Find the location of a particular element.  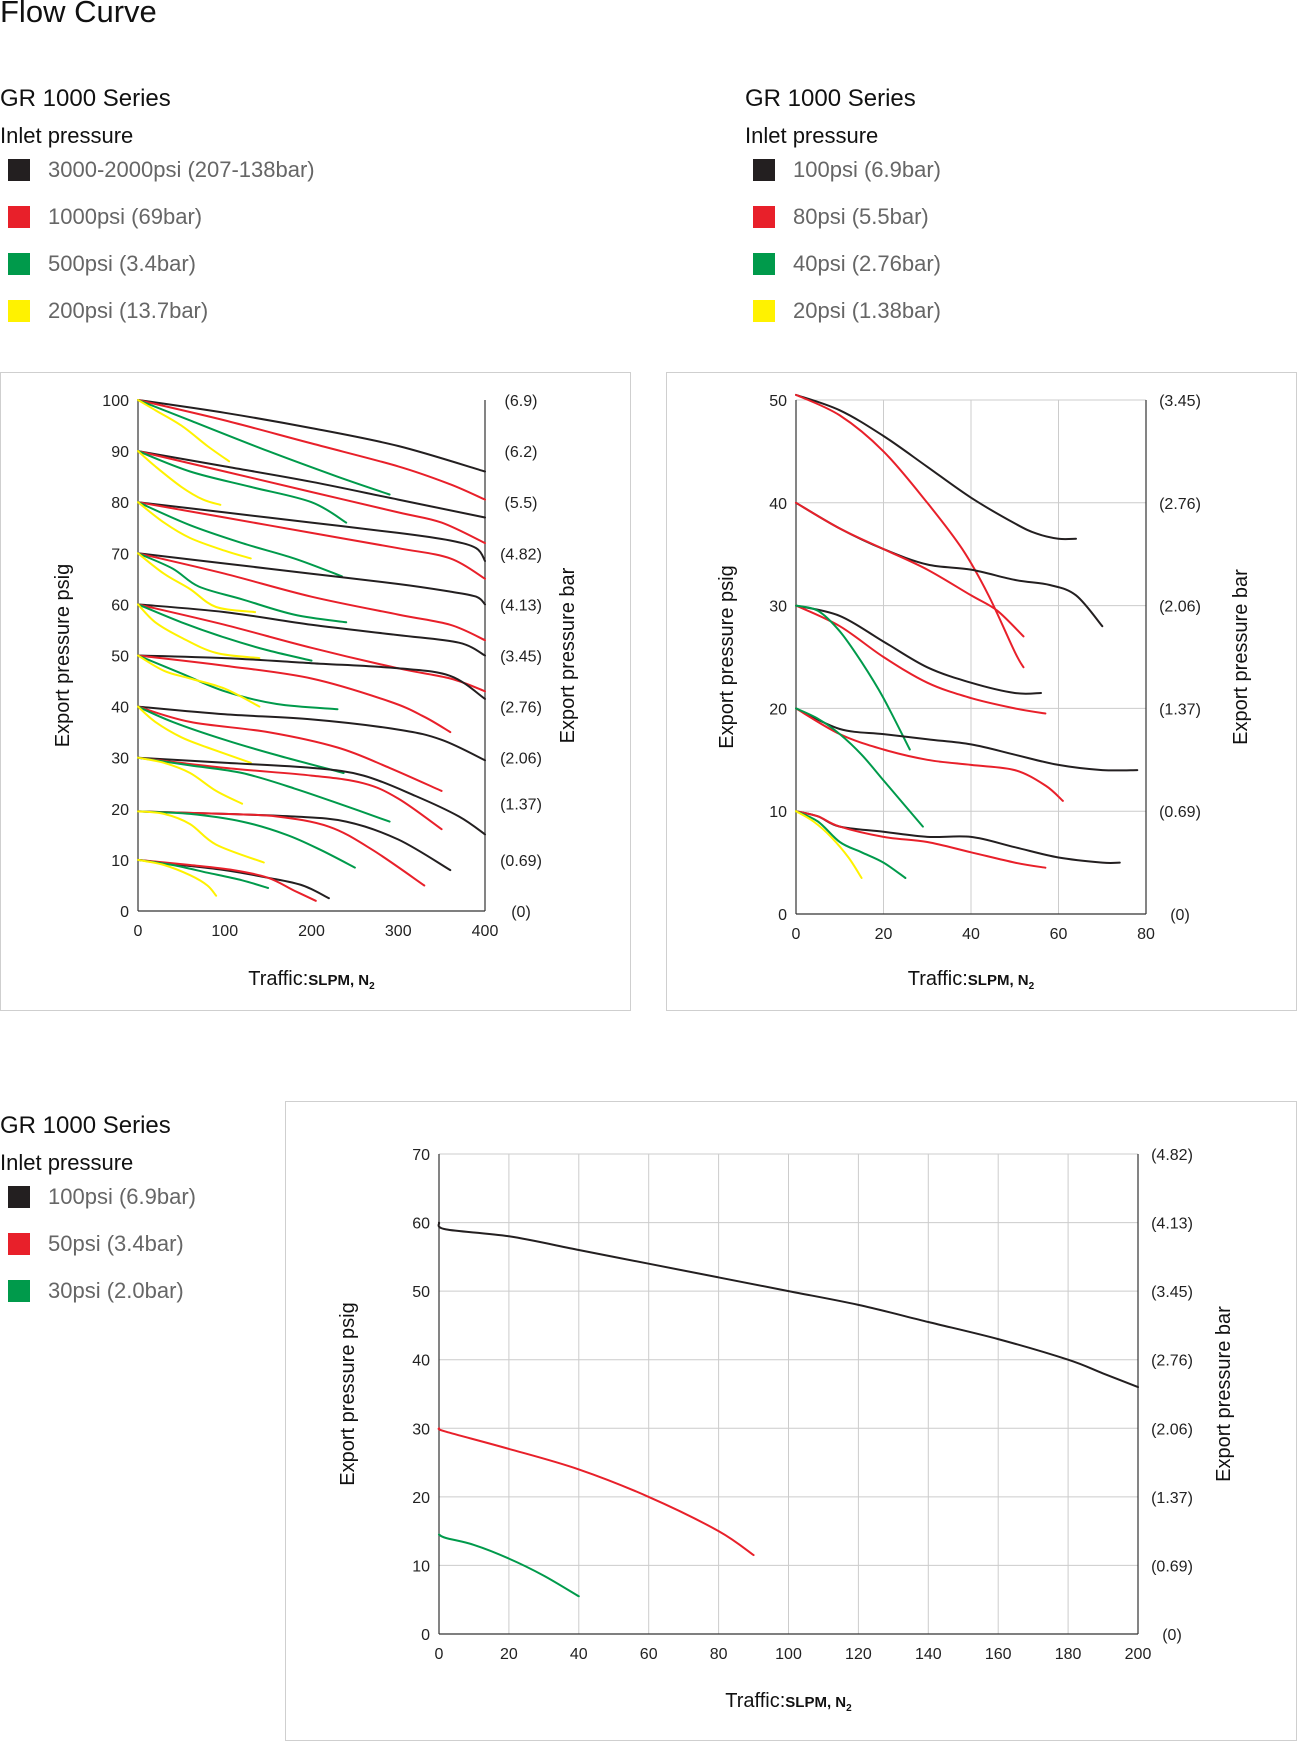

legend-label: 80psi (5.5bar) is located at coordinates (861, 216).